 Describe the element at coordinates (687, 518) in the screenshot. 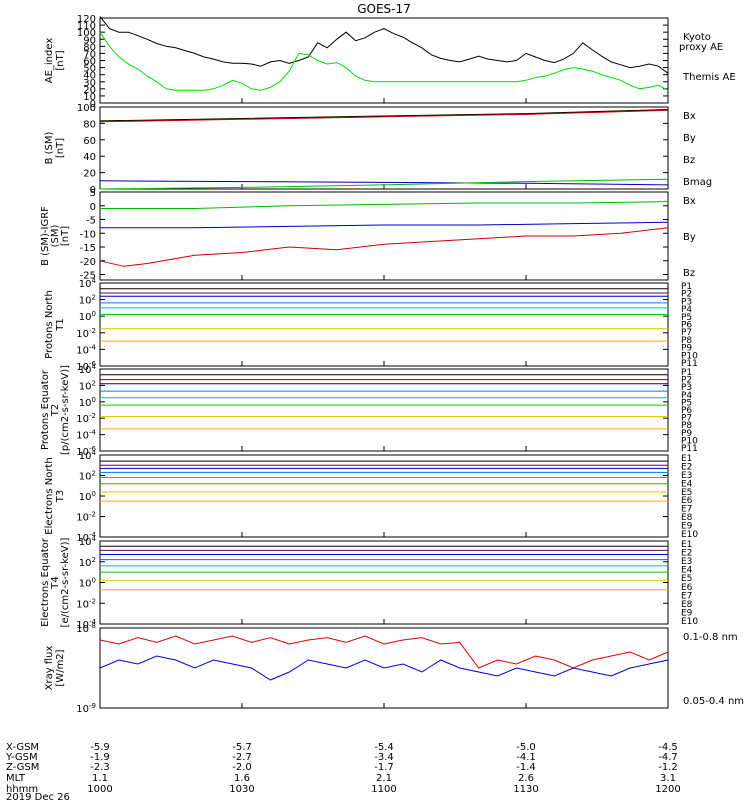

I see `legend-label: E8` at that location.